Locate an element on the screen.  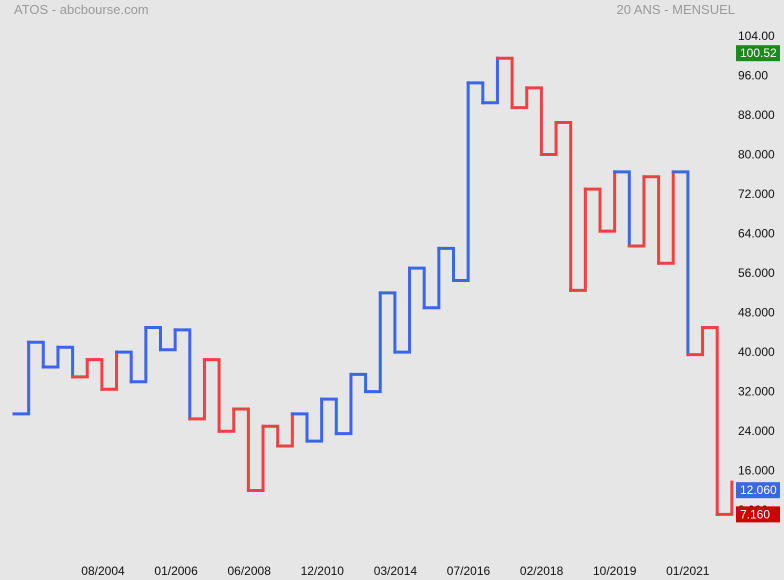
y-tick-label: 96.00 is located at coordinates (753, 76).